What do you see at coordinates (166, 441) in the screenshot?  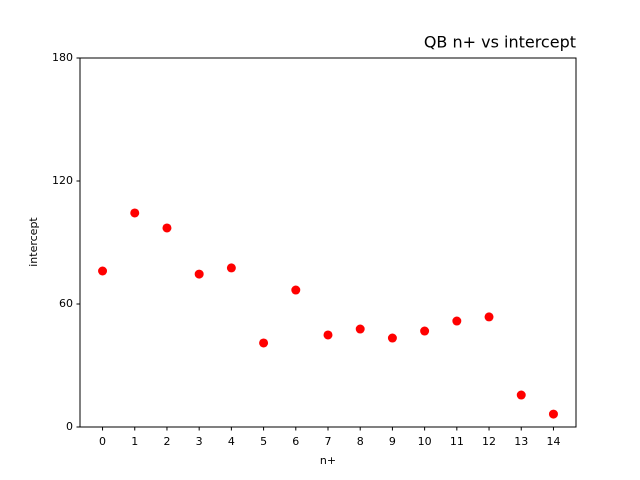 I see `x-tick-label: 2` at bounding box center [166, 441].